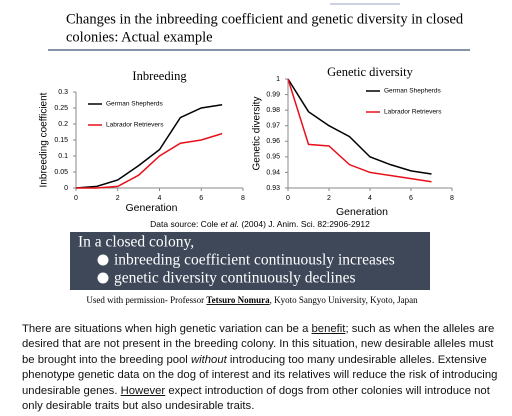 The height and width of the screenshot is (416, 512). I want to click on y-tick-label: 0.95, so click(273, 157).